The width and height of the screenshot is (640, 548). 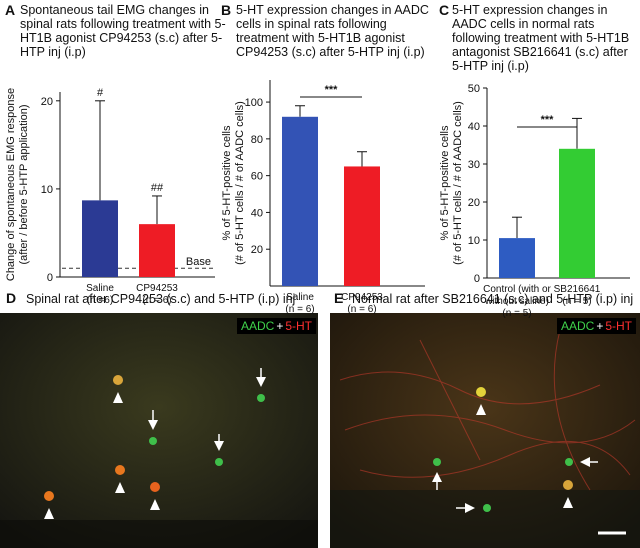 What do you see at coordinates (226, 10) in the screenshot?
I see `panel-letter: B` at bounding box center [226, 10].